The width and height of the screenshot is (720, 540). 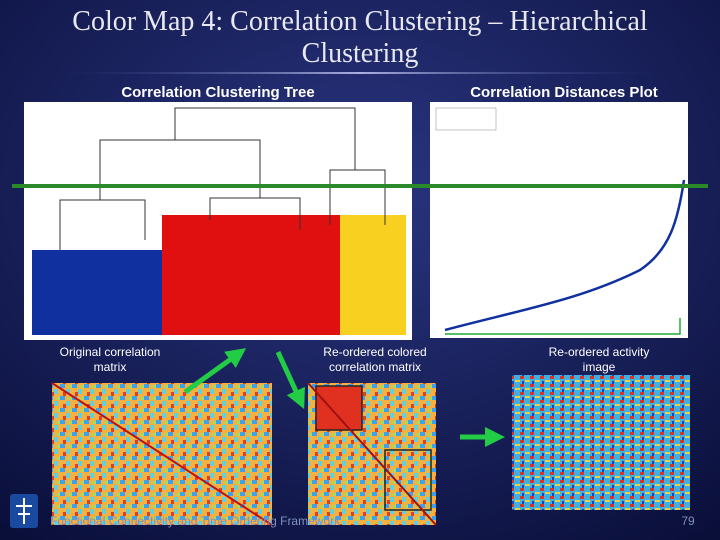 I want to click on logo, so click(x=24, y=511).